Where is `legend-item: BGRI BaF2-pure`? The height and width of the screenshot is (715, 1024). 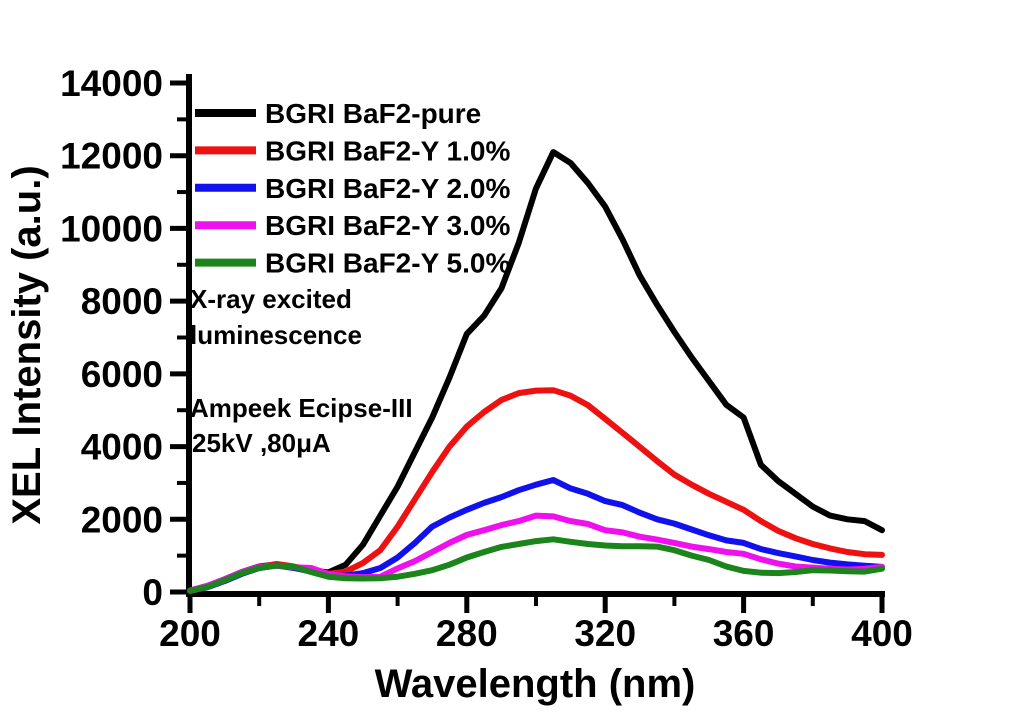 legend-item: BGRI BaF2-pure is located at coordinates (338, 113).